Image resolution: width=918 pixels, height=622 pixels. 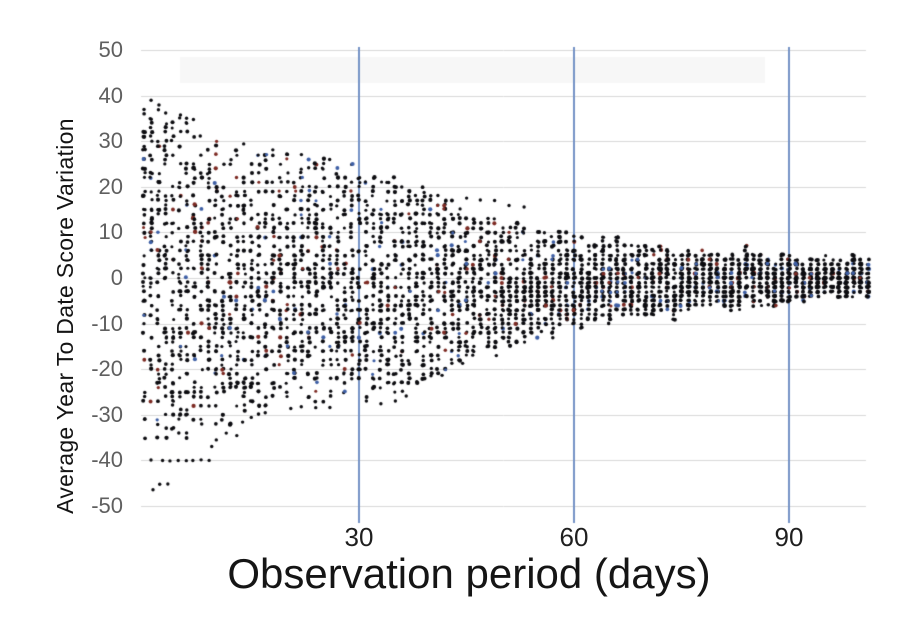 What do you see at coordinates (107, 460) in the screenshot?
I see `y-tick-label: -40` at bounding box center [107, 460].